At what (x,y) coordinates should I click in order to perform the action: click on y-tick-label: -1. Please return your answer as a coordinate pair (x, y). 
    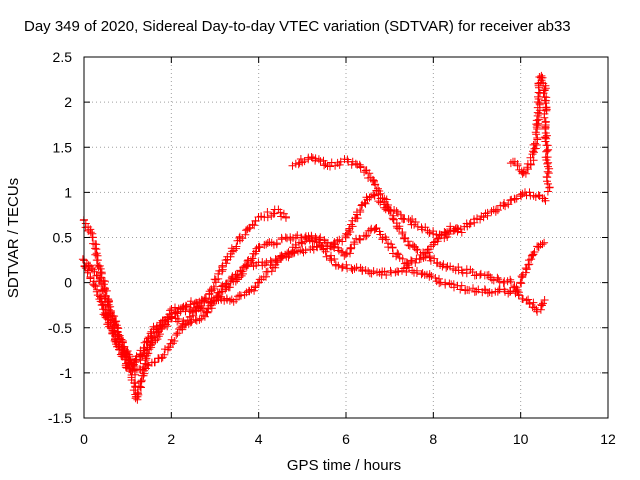
    Looking at the image, I should click on (66, 373).